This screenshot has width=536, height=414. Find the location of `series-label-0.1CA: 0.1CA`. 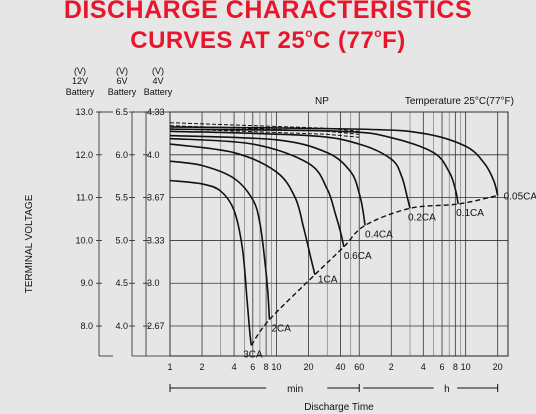

series-label-0.1CA: 0.1CA is located at coordinates (470, 213).